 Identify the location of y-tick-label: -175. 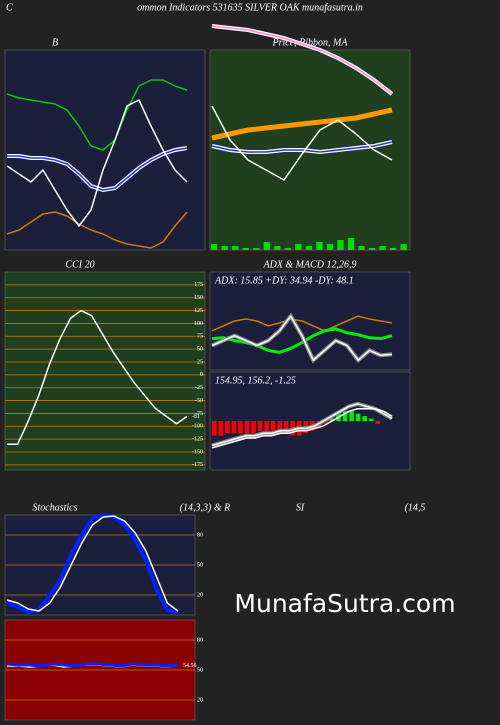
(197, 465).